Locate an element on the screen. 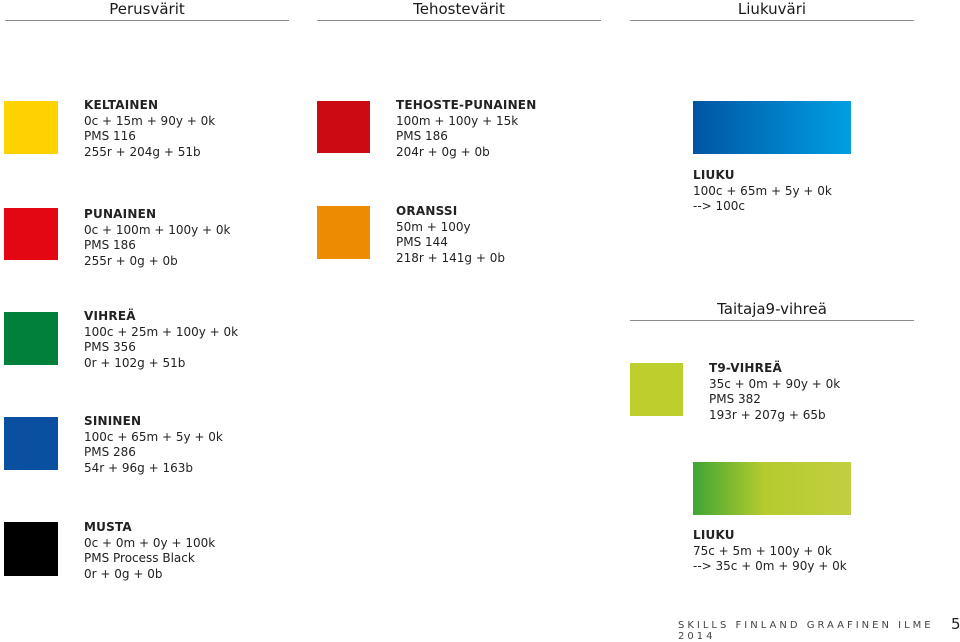  heading-rule-taitaja9 is located at coordinates (772, 320).